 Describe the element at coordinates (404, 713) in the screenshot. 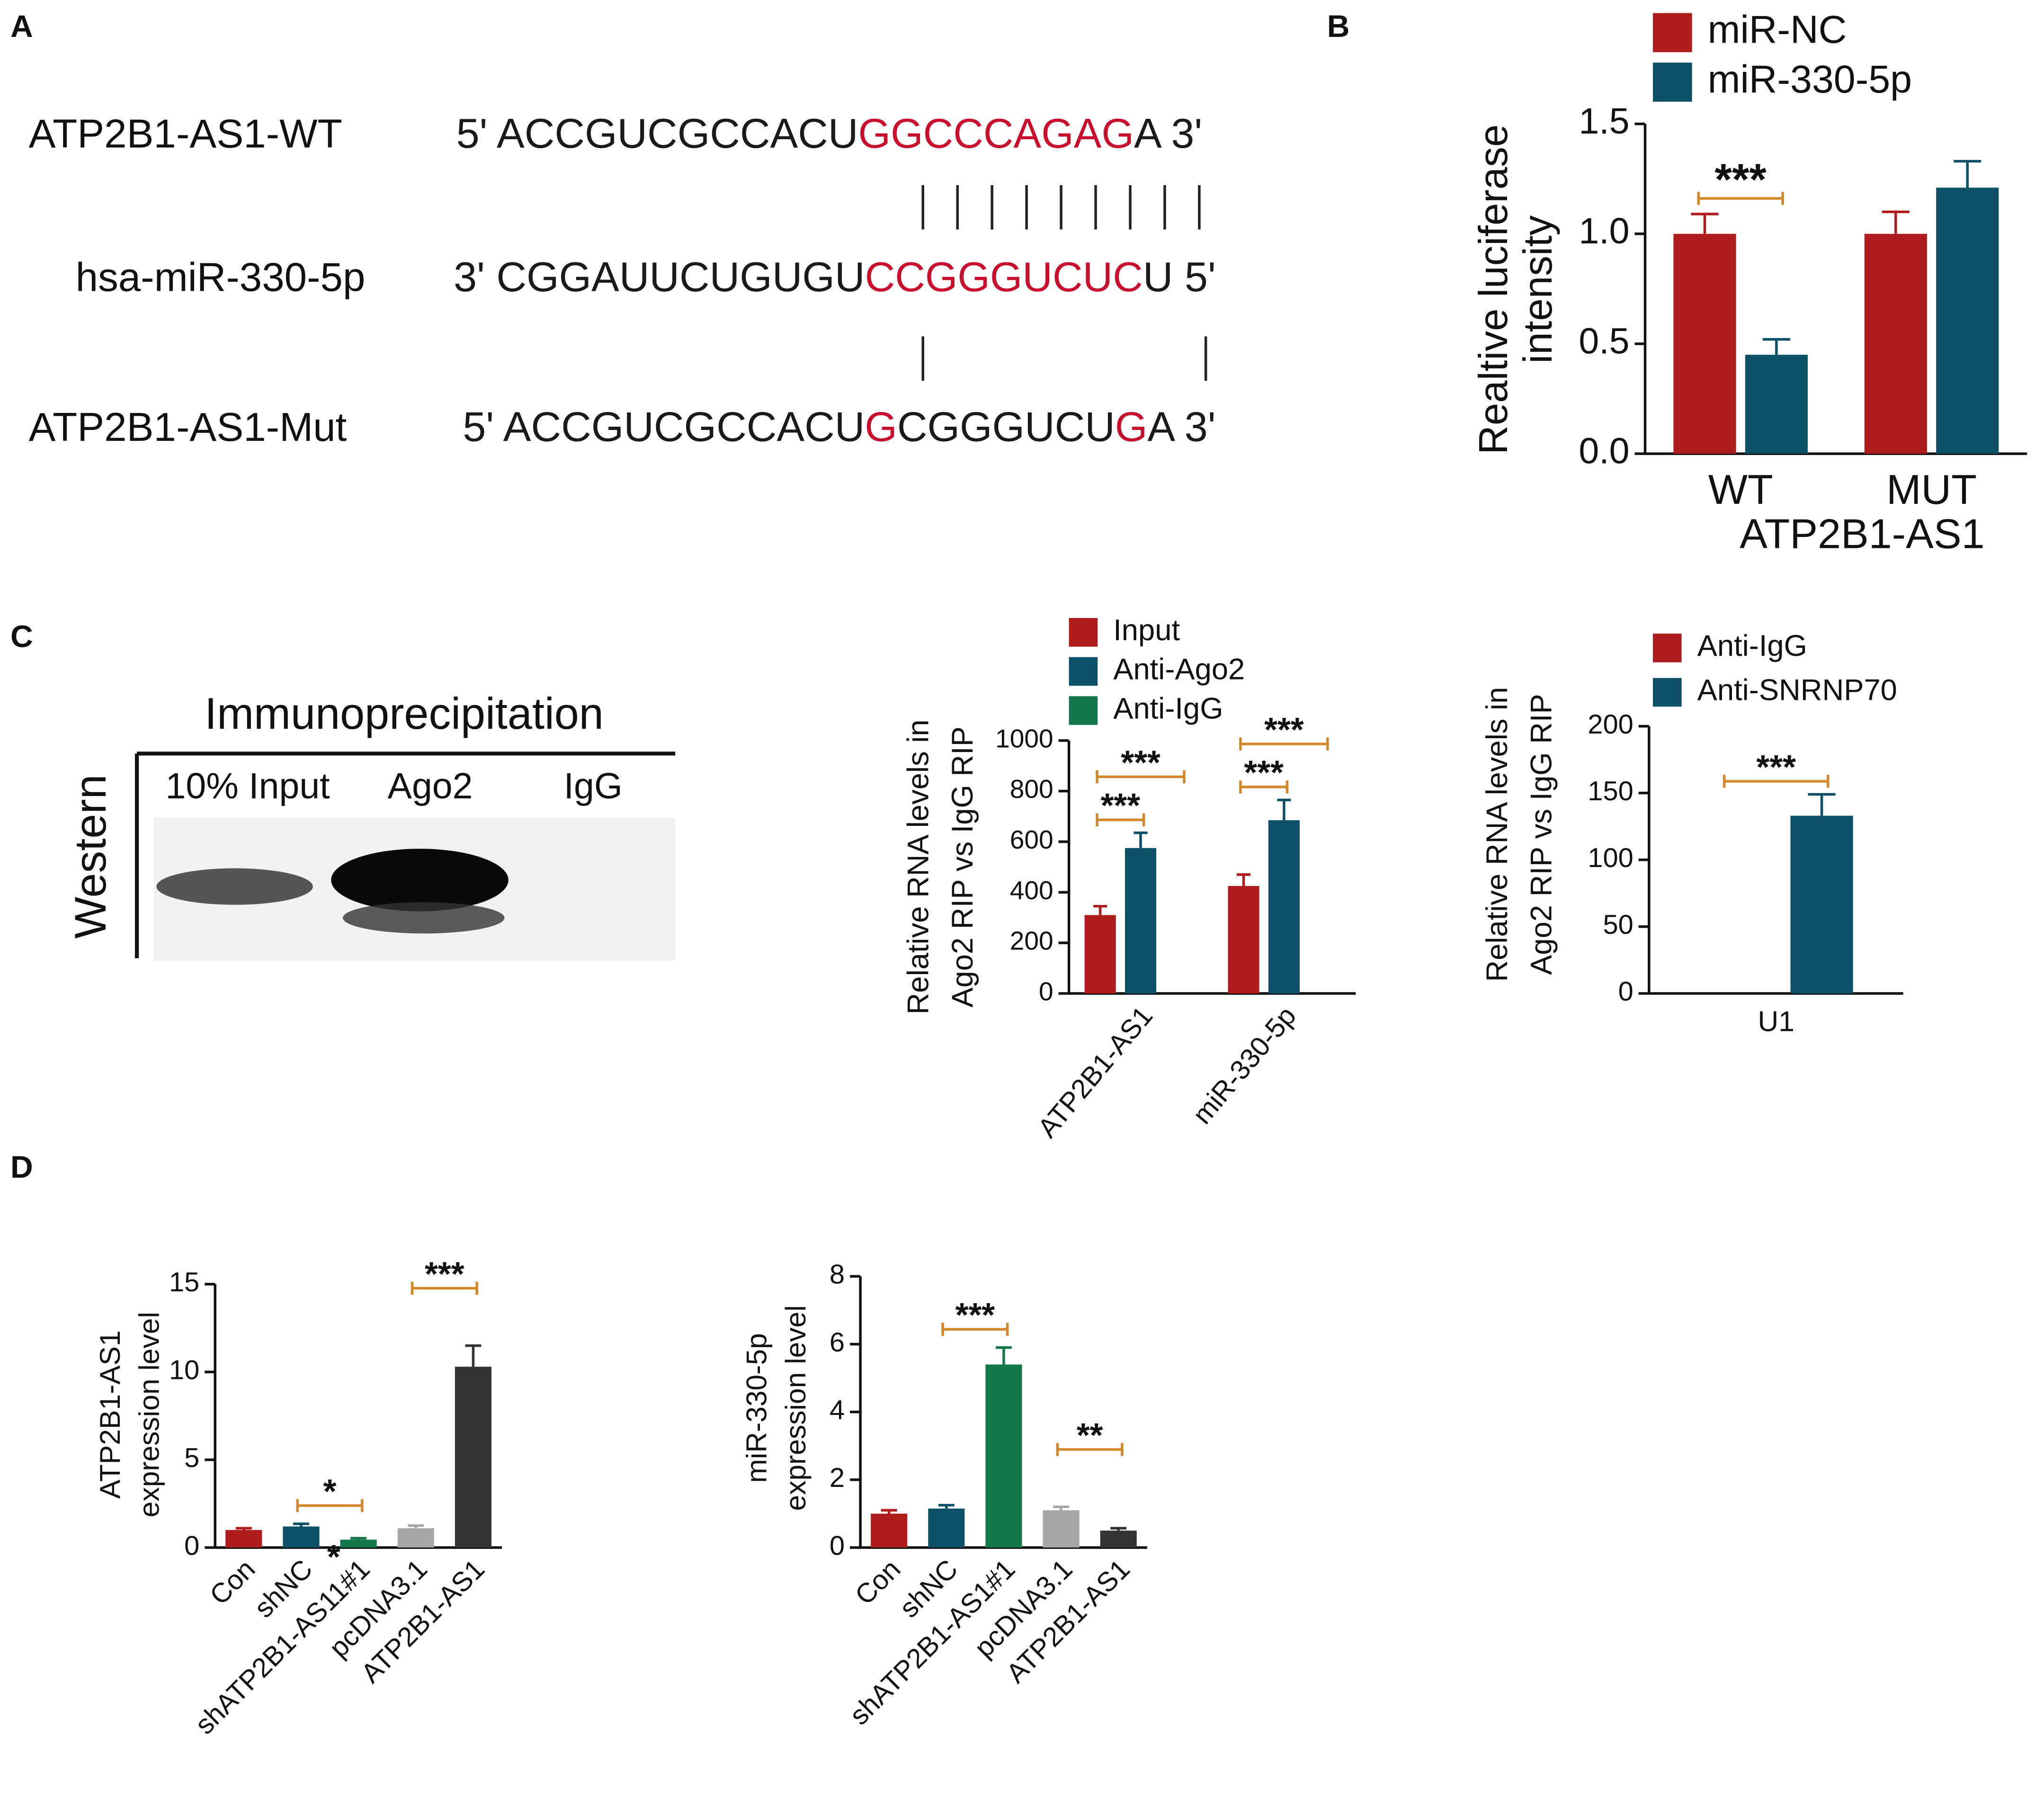

I see `western-title: Immunoprecipitation` at that location.